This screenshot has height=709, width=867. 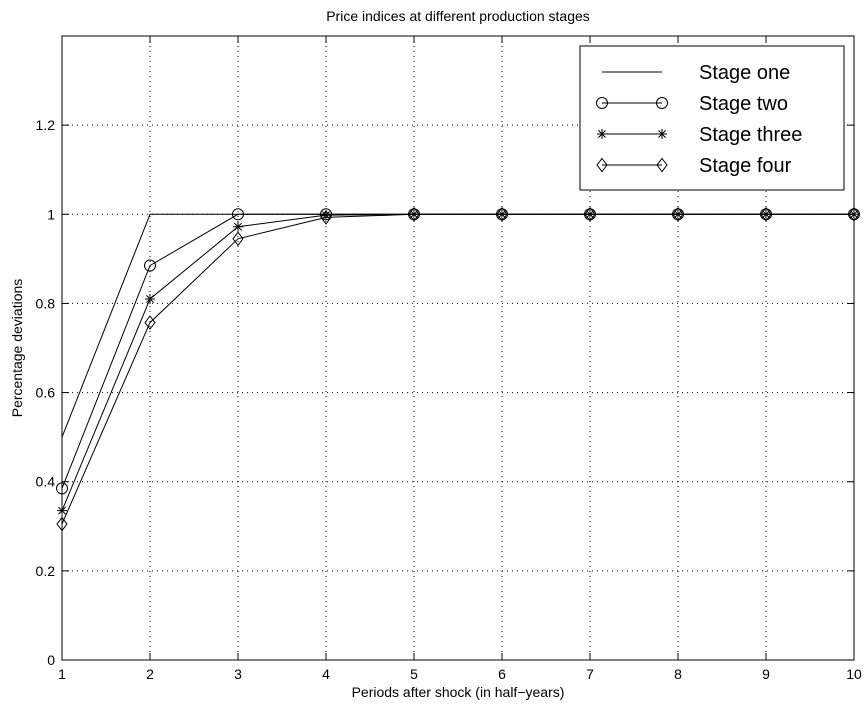 What do you see at coordinates (590, 674) in the screenshot?
I see `x-tick-label: 7` at bounding box center [590, 674].